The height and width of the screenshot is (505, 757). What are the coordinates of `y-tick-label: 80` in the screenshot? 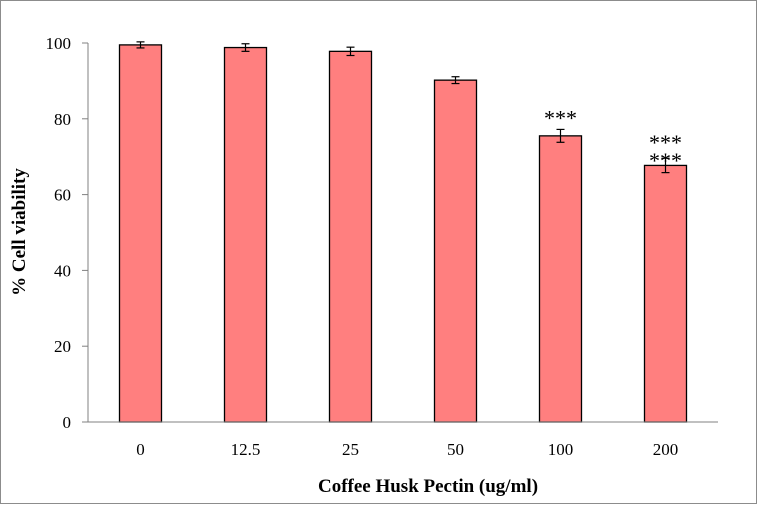 It's located at (62, 119).